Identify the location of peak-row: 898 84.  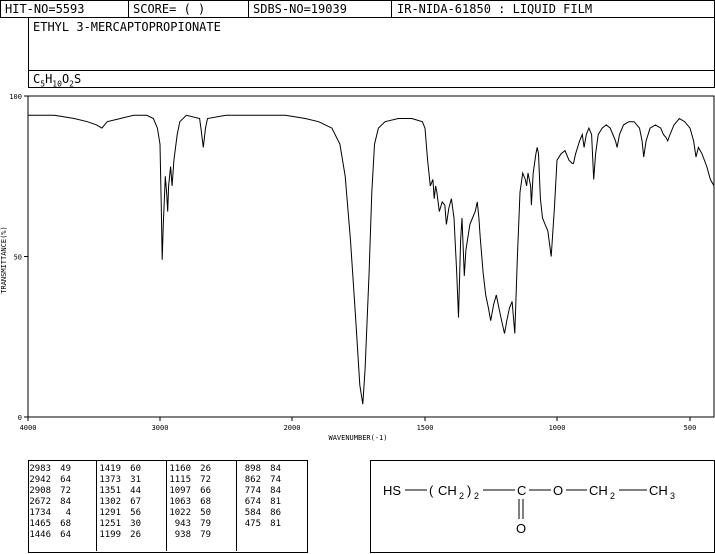
(274, 469).